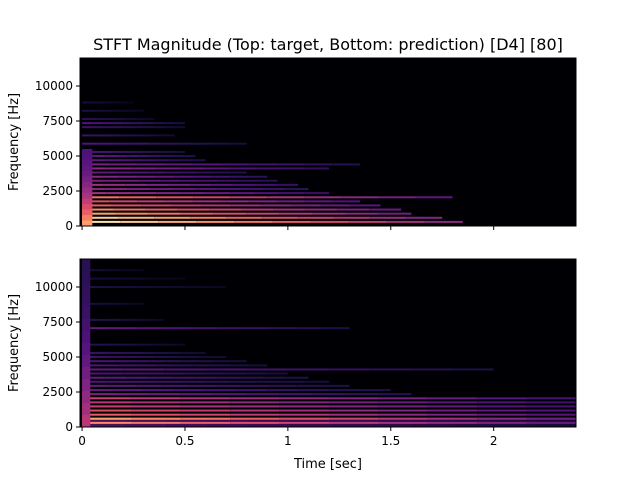 The width and height of the screenshot is (640, 480). I want to click on x-ticks-bottom: 0 0.5 1 1.5 2, so click(287, 437).